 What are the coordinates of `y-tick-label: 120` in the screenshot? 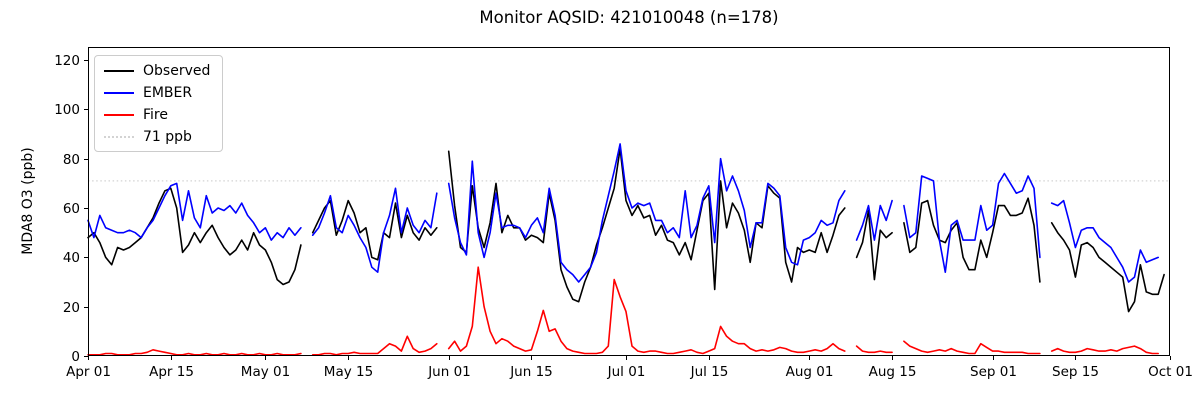 It's located at (67, 61).